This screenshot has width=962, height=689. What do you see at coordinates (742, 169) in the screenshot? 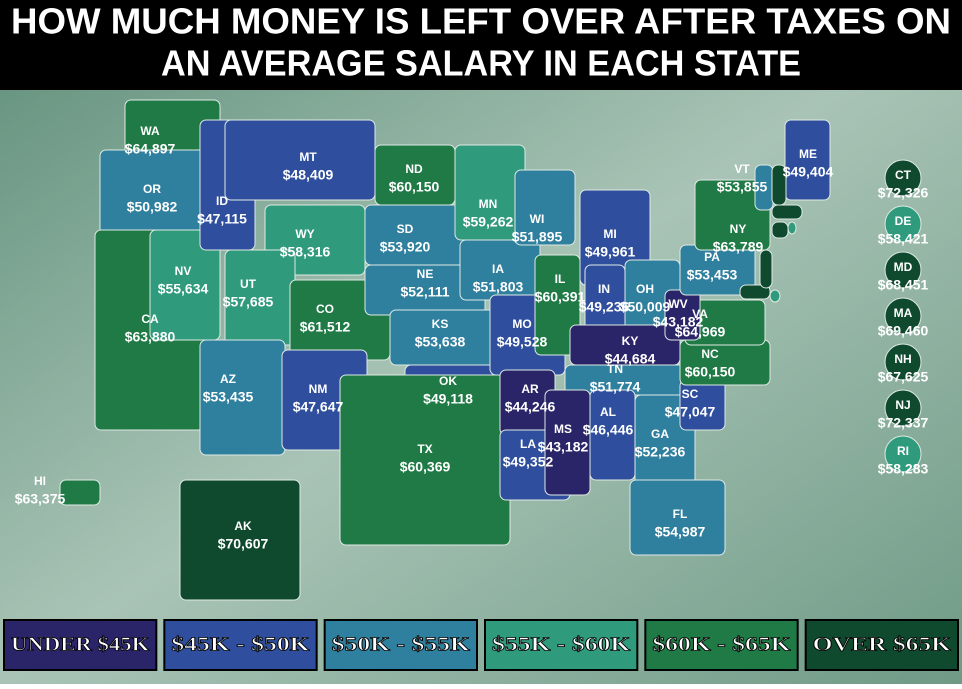
I see `state-abbr: VT` at bounding box center [742, 169].